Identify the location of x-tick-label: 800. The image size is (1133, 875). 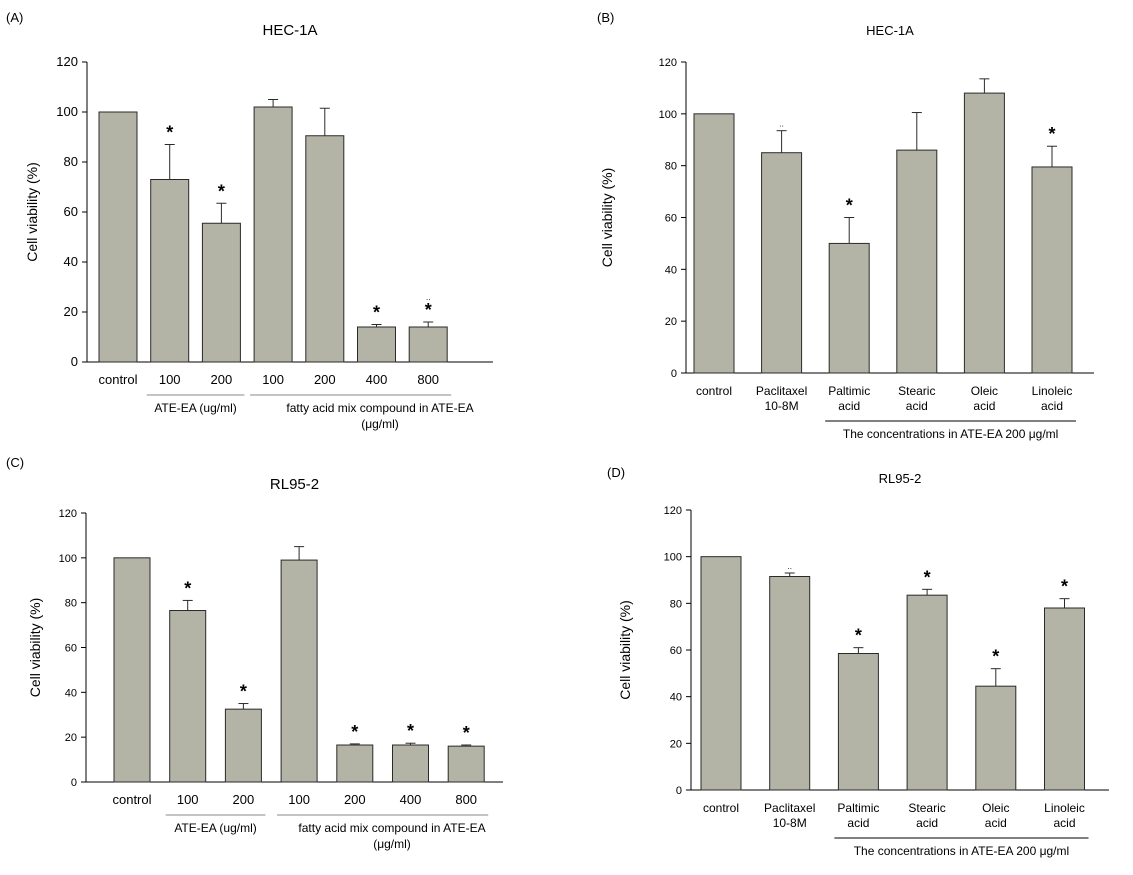
(428, 379).